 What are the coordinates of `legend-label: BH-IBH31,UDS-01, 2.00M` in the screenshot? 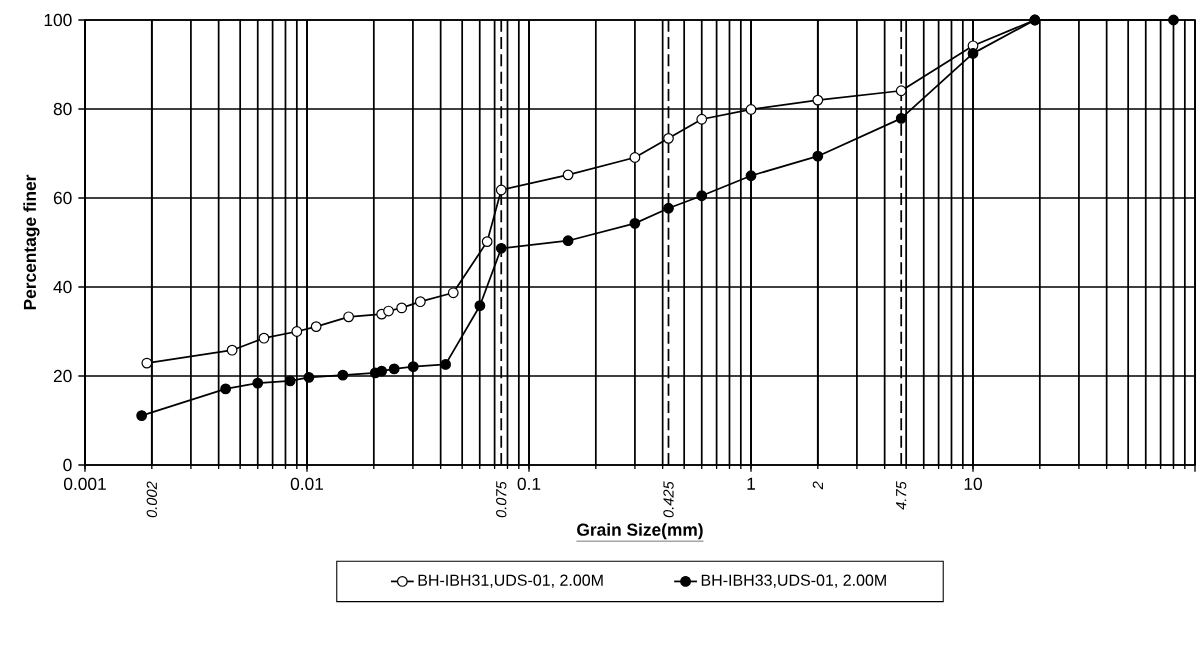 It's located at (510, 581).